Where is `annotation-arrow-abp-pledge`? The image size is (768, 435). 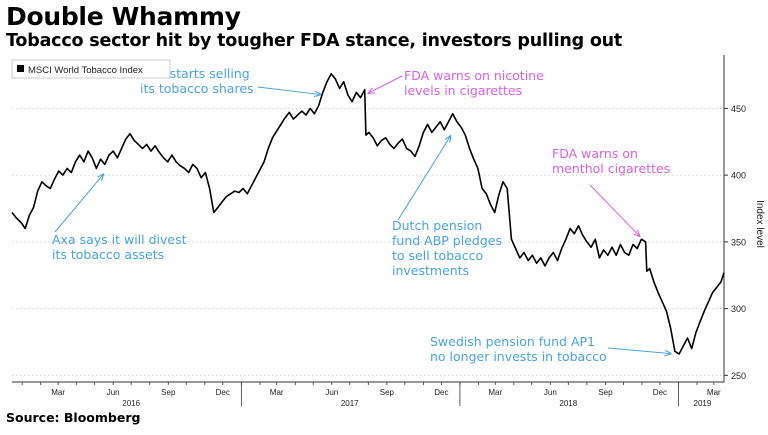
annotation-arrow-abp-pledge is located at coordinates (424, 178).